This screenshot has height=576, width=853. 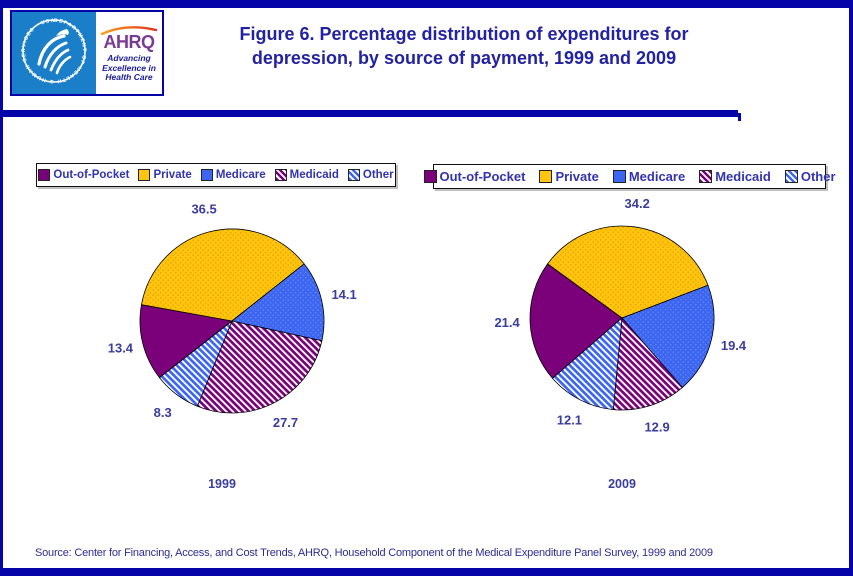 What do you see at coordinates (656, 427) in the screenshot?
I see `pie-2009-value-medicaid: 12.9` at bounding box center [656, 427].